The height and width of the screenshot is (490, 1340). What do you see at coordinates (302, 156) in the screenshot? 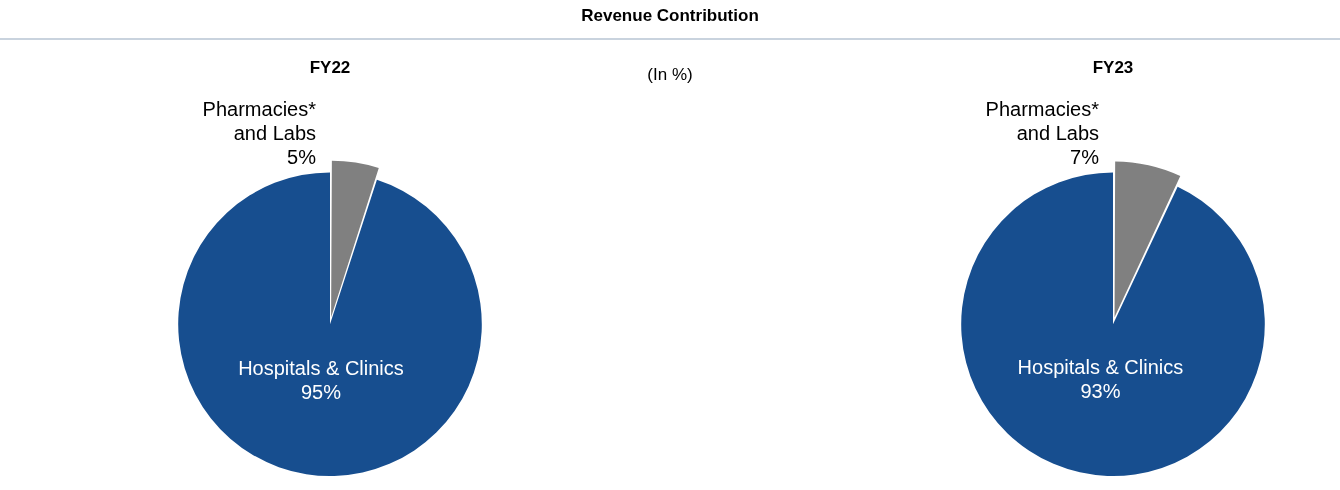
I see `data-label: 5%` at bounding box center [302, 156].